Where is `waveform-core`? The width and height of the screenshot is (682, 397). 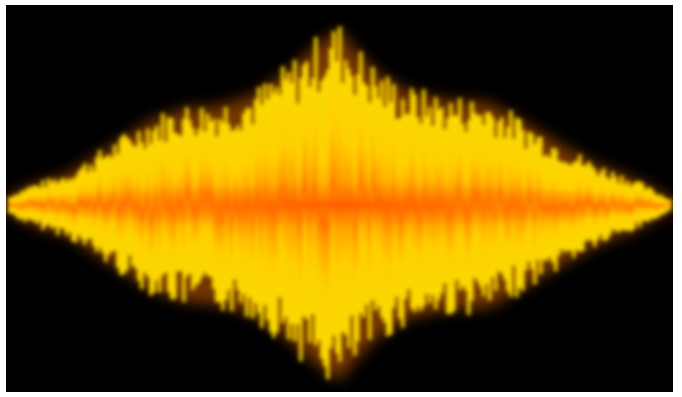
waveform-core is located at coordinates (339, 205).